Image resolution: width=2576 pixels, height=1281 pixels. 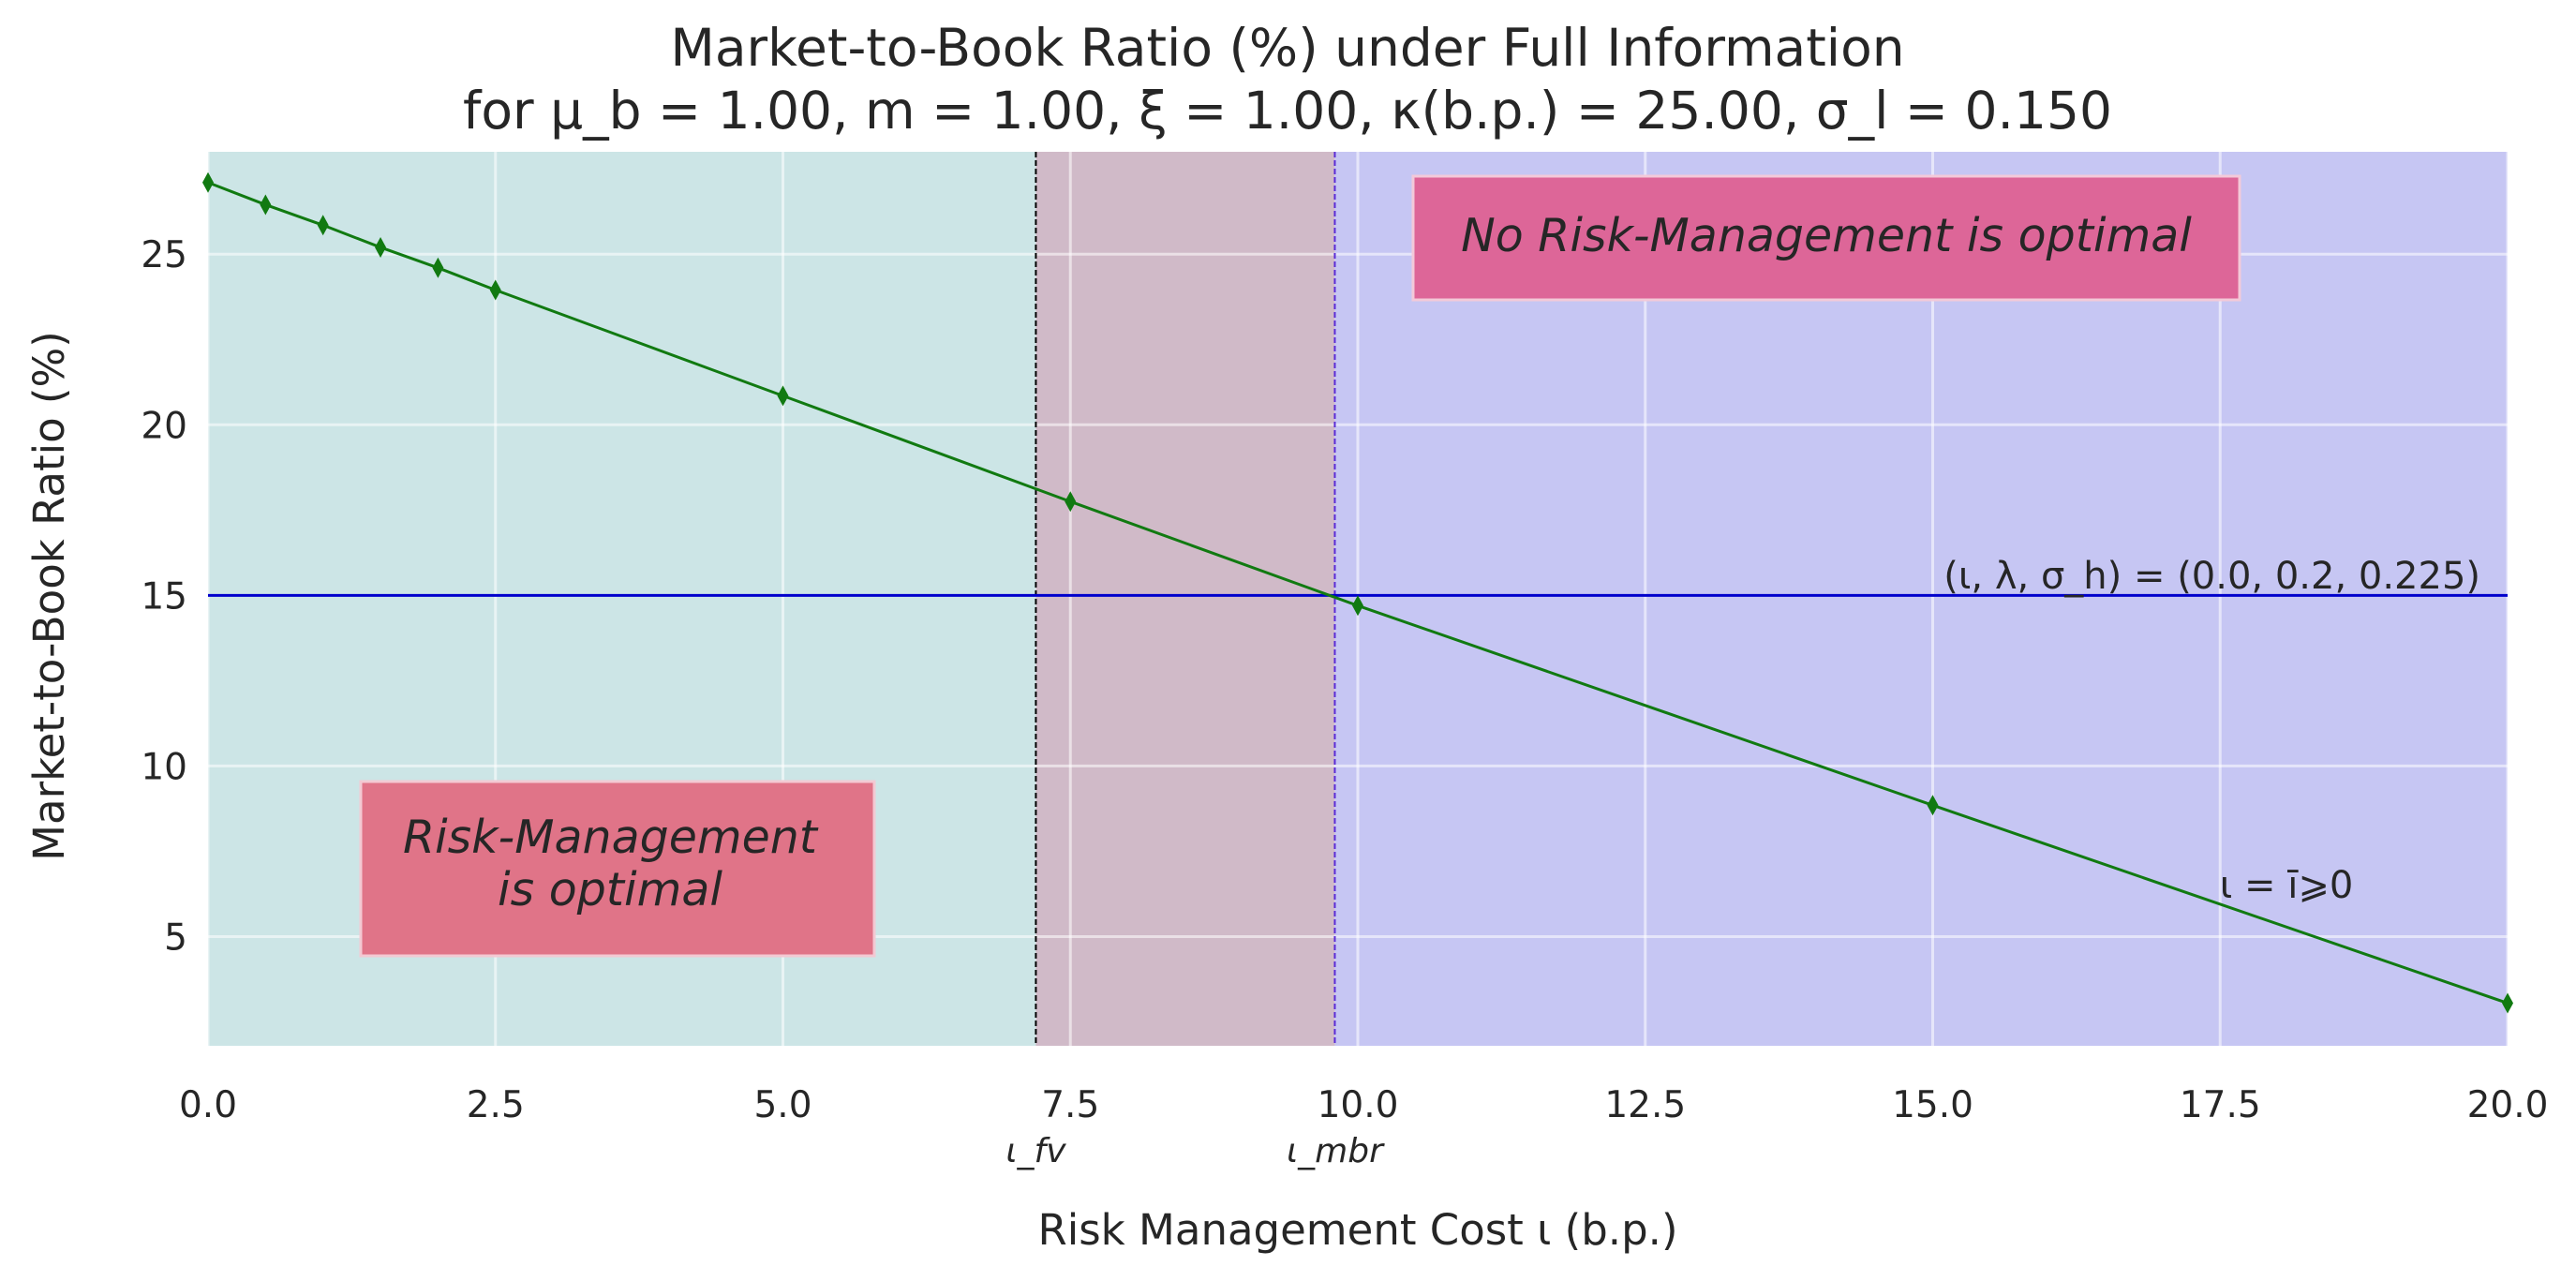 What do you see at coordinates (496, 1105) in the screenshot?
I see `x-tick-label: 2.5` at bounding box center [496, 1105].